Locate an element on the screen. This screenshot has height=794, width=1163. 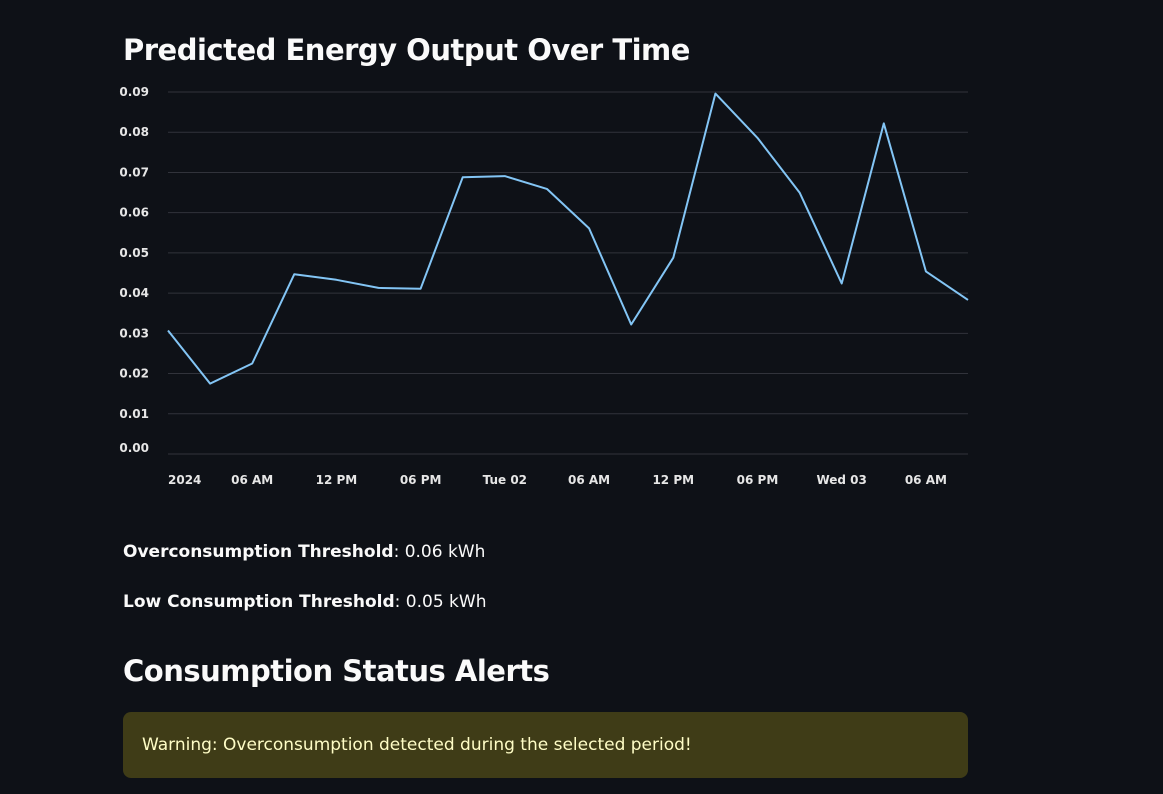
y-tick-label: 0.06 is located at coordinates (134, 213).